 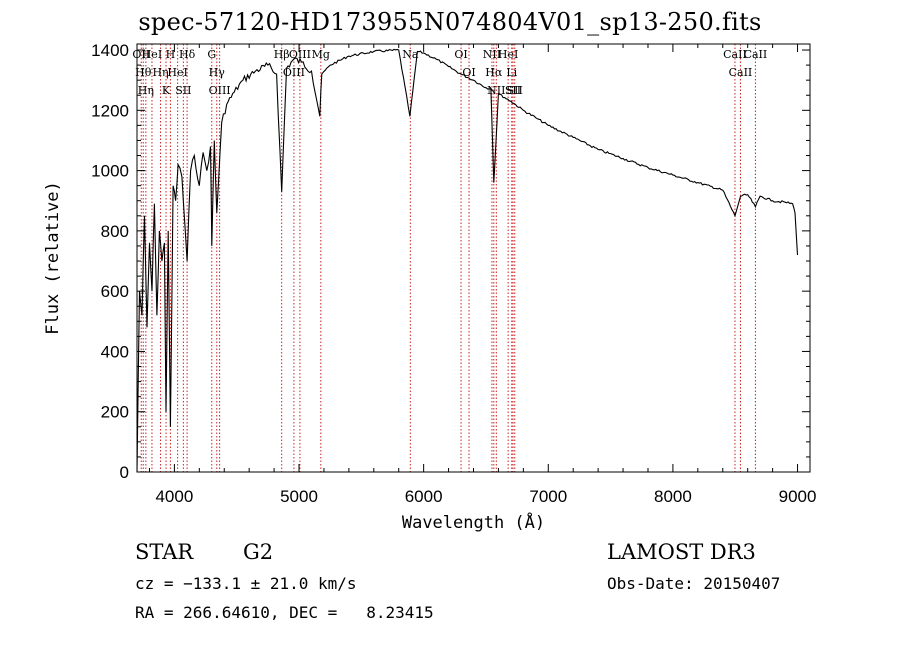 I want to click on line-marker-label-8: SII, so click(x=183, y=90).